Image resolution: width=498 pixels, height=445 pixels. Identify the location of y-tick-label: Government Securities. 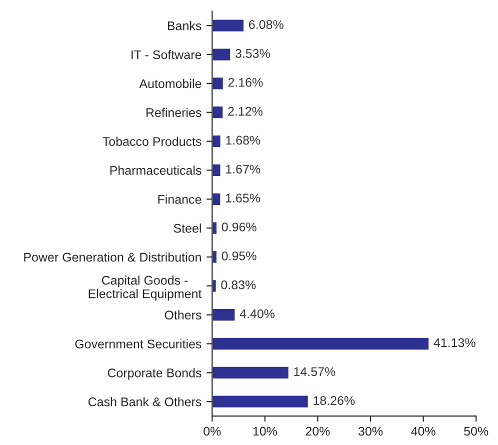
(138, 343).